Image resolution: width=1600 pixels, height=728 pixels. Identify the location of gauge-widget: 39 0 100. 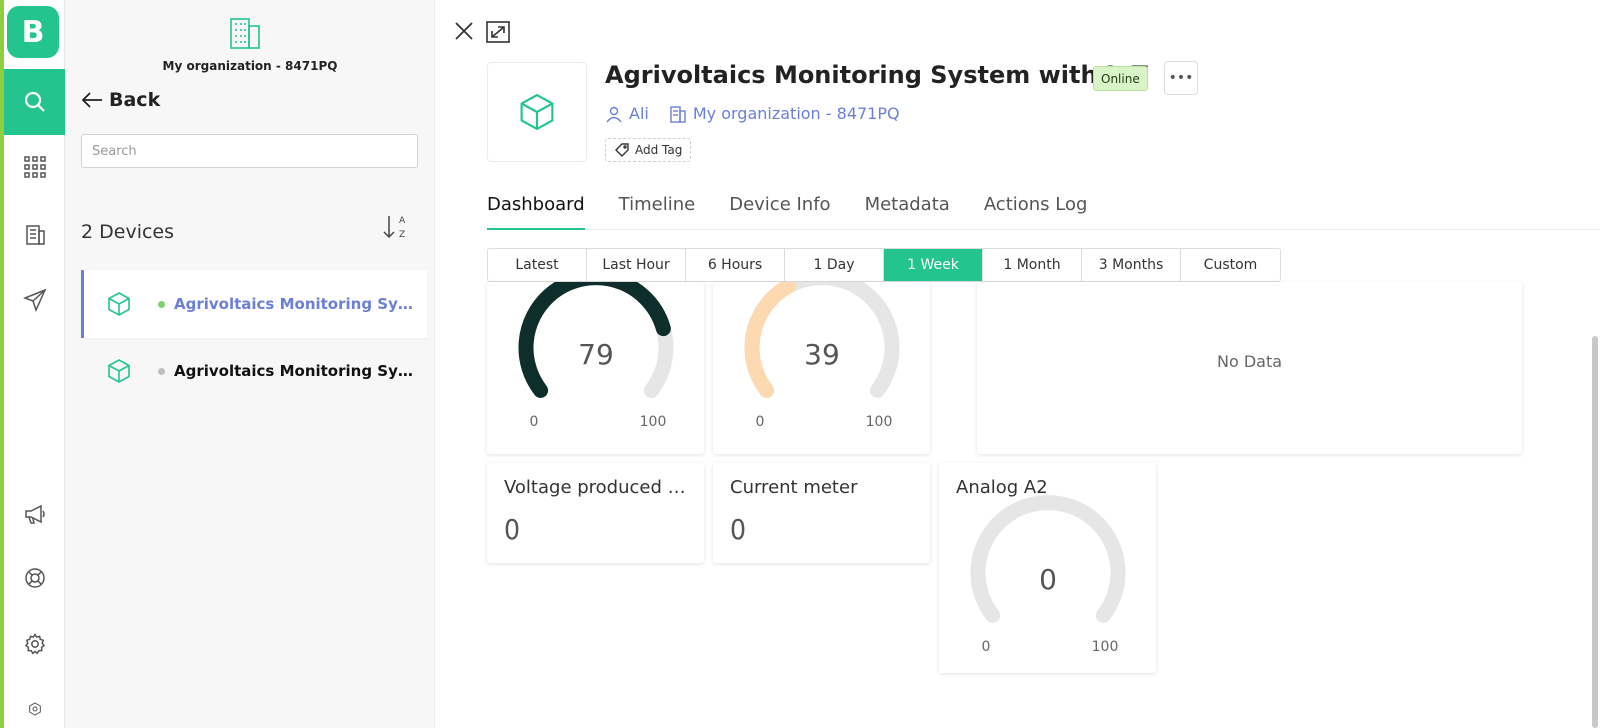
(821, 368).